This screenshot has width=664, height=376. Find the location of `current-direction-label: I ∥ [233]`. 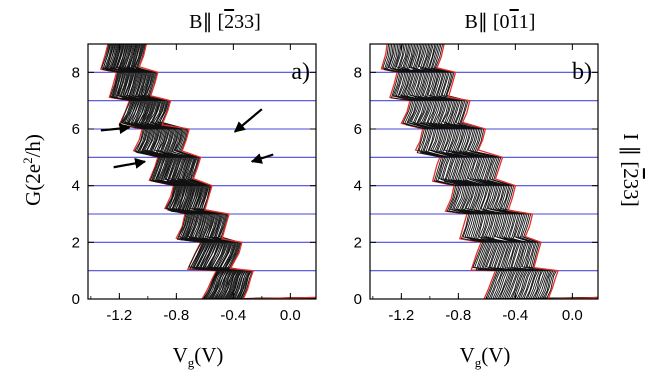

current-direction-label: I ∥ [233] is located at coordinates (631, 170).